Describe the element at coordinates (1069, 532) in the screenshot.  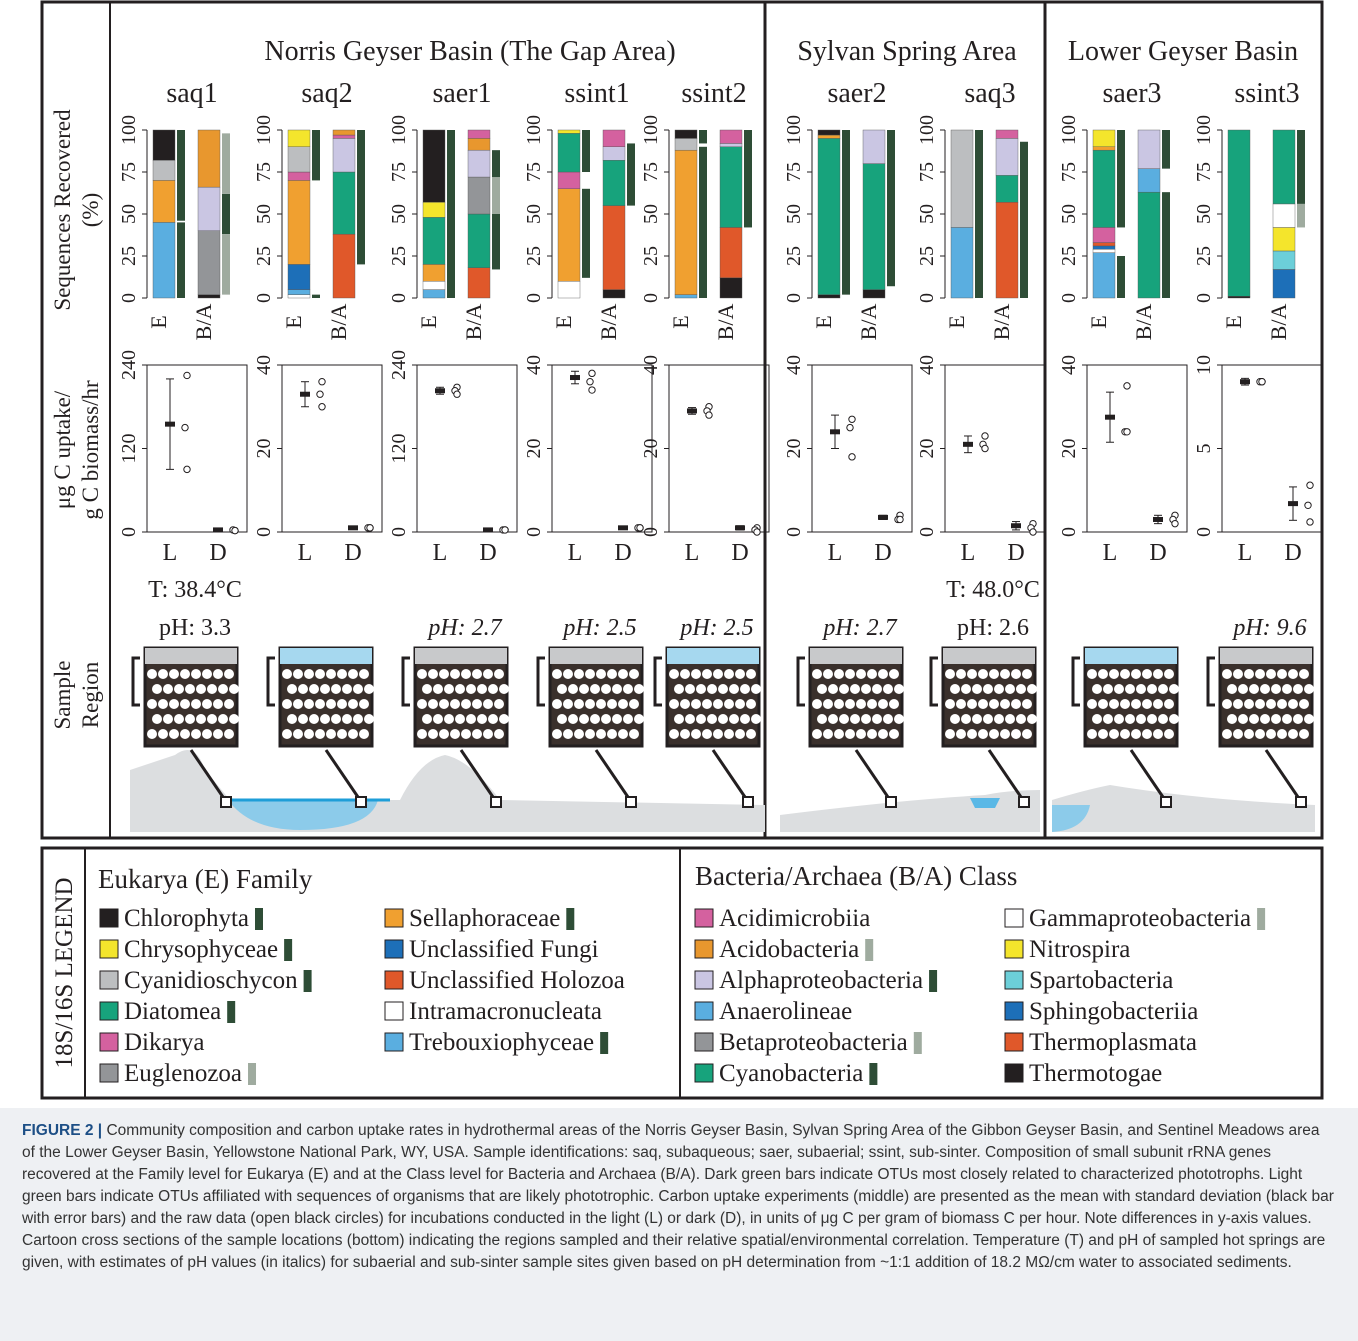
I see `y-tick-label: 0` at that location.